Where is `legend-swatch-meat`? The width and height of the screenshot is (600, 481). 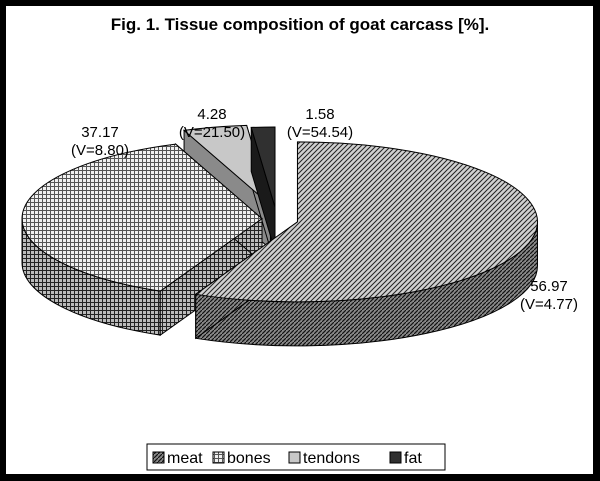 legend-swatch-meat is located at coordinates (158, 457).